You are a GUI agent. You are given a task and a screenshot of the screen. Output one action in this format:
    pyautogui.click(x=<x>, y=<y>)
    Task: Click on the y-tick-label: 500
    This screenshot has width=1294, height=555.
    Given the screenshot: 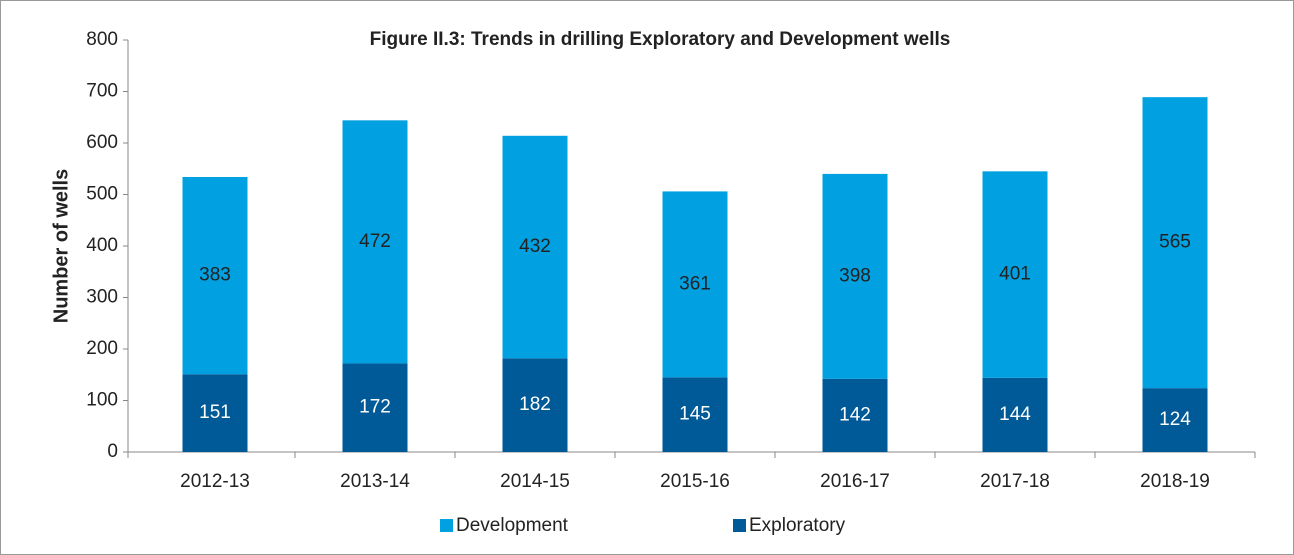 What is the action you would take?
    pyautogui.click(x=102, y=194)
    